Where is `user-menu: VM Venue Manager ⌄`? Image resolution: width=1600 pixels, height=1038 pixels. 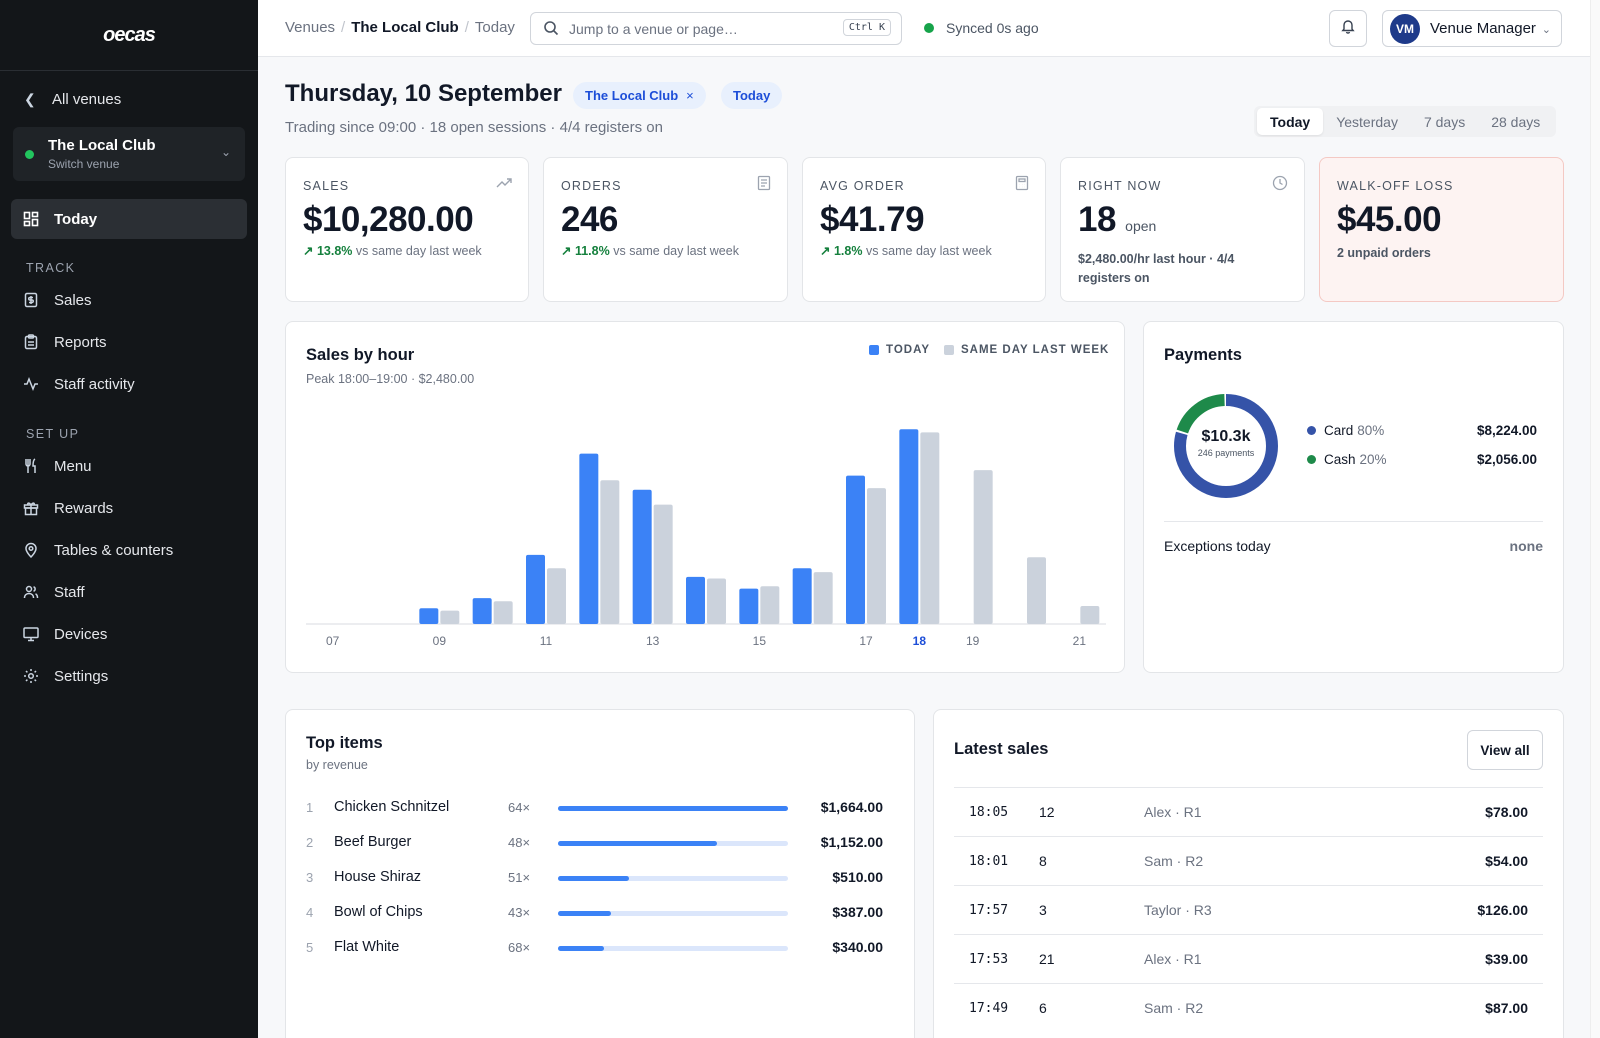
user-menu: VM Venue Manager ⌄ is located at coordinates (1472, 28).